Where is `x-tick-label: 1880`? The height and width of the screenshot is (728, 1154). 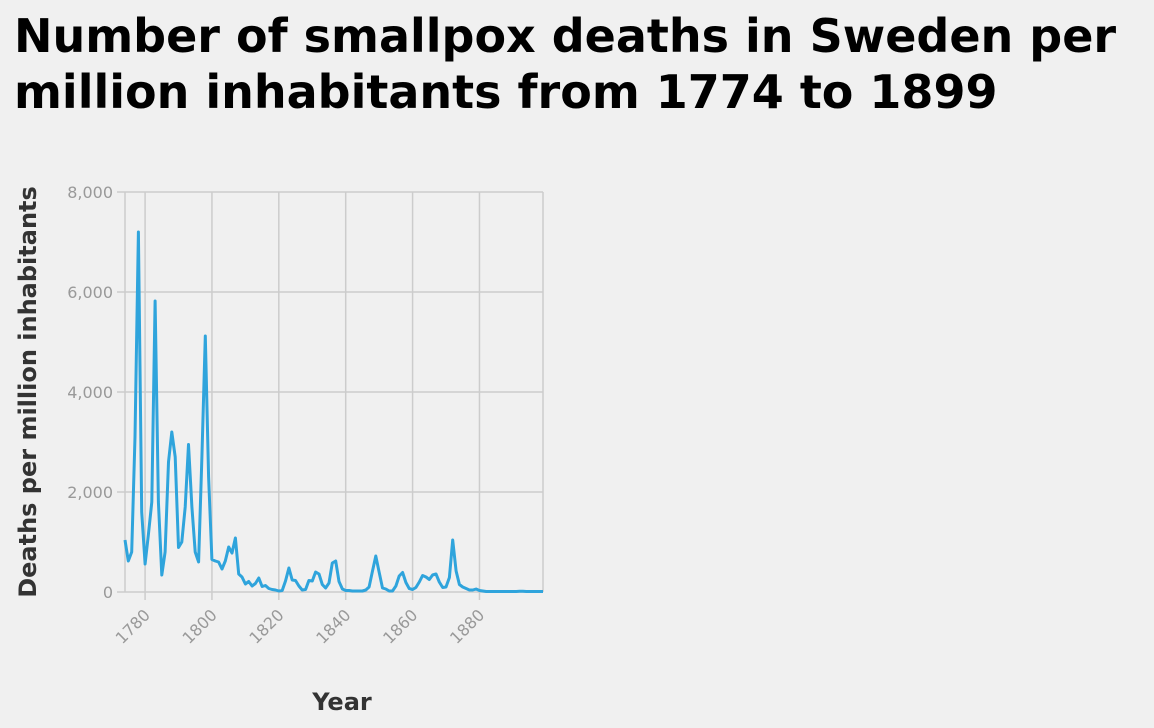 x-tick-label: 1880 is located at coordinates (467, 626).